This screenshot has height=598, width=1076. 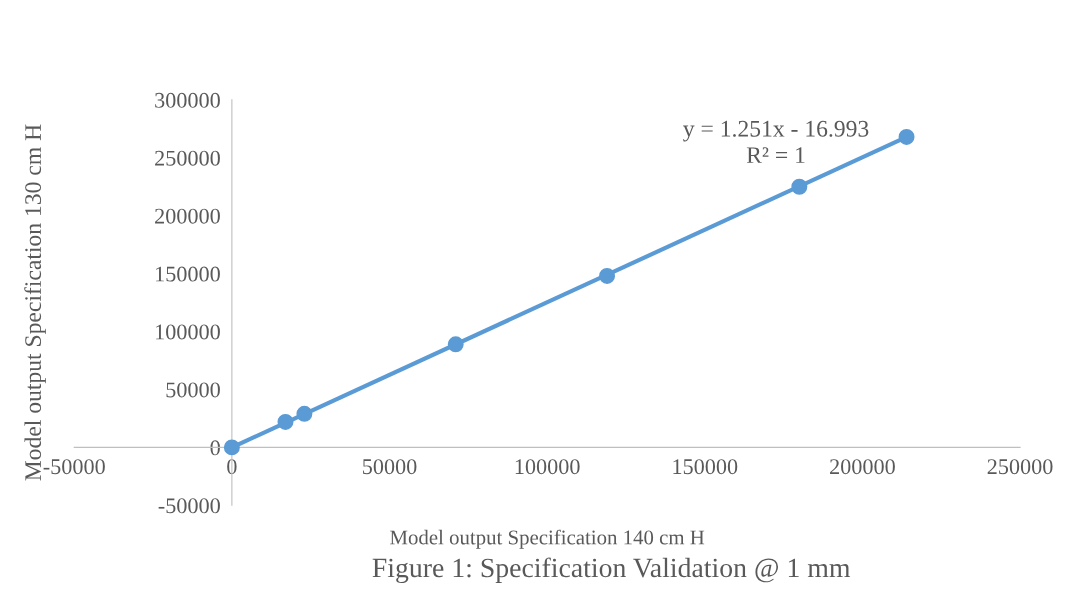 I want to click on y-tick-label: 250000, so click(x=187, y=158).